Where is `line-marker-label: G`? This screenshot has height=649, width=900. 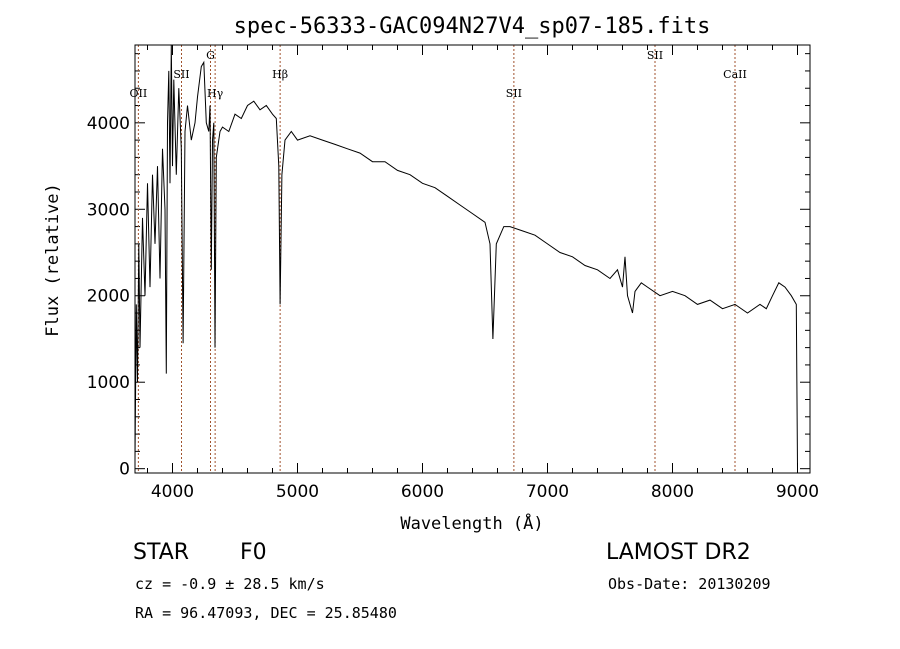
line-marker-label: G is located at coordinates (210, 55).